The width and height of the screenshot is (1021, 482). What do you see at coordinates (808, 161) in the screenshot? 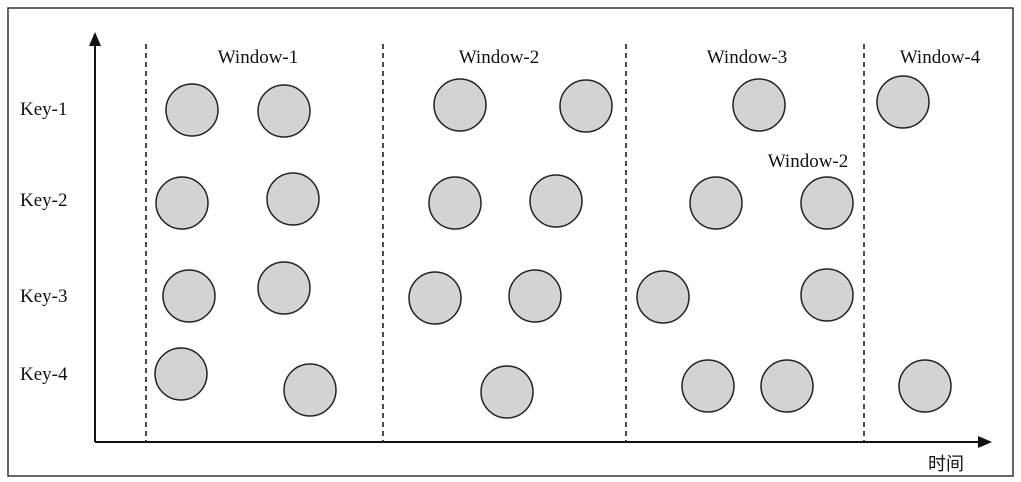
I see `window-label-key2-window-2: Window-2` at bounding box center [808, 161].